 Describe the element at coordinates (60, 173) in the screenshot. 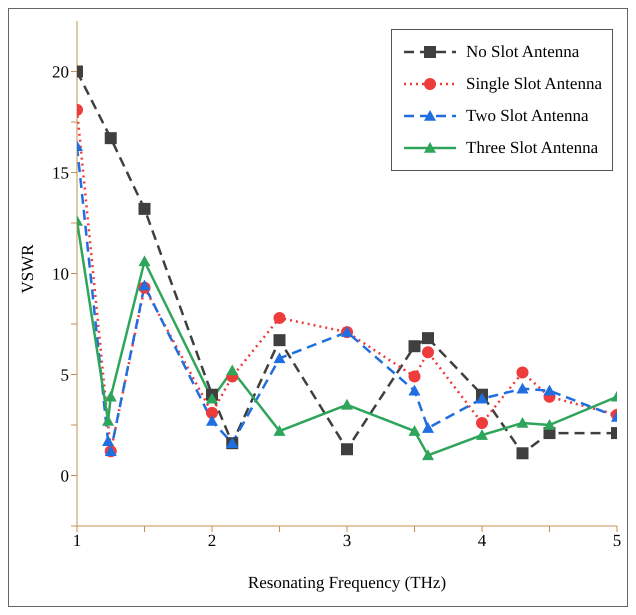

I see `y-tick-label: 15` at that location.